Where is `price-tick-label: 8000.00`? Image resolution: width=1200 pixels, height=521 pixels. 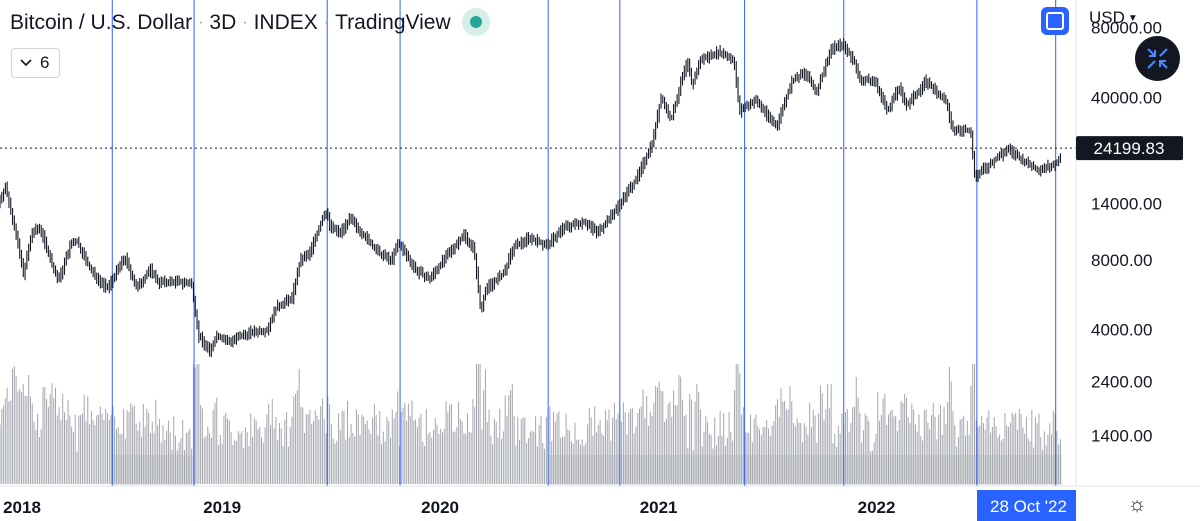 price-tick-label: 8000.00 is located at coordinates (1121, 260).